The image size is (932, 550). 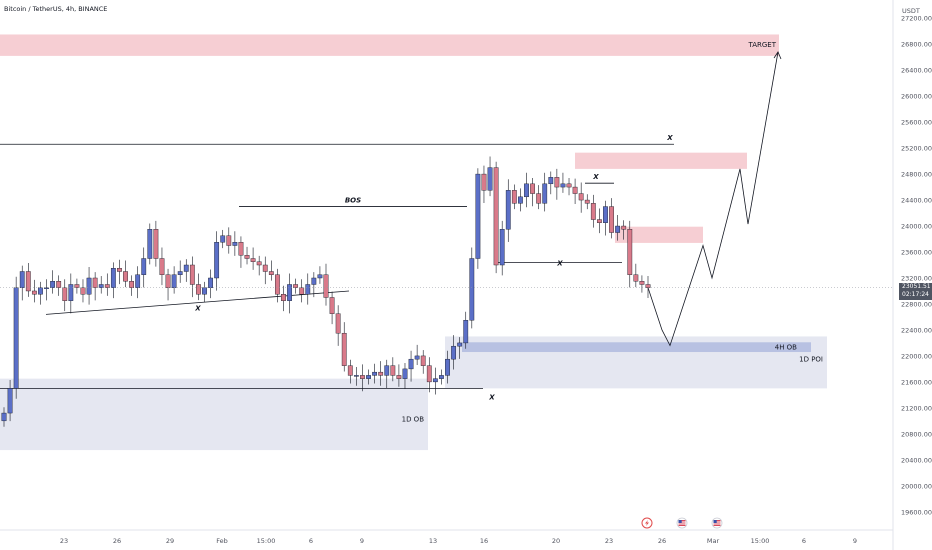 I want to click on zone-target, so click(x=389, y=45).